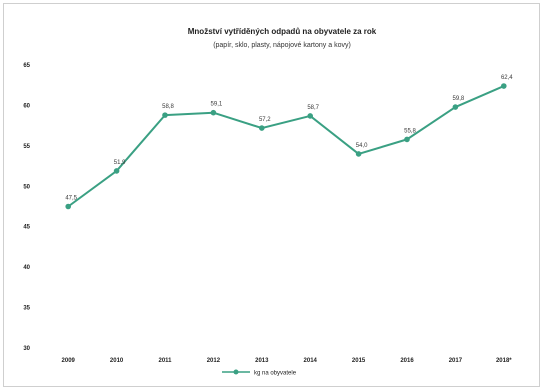 The height and width of the screenshot is (392, 545). What do you see at coordinates (507, 78) in the screenshot?
I see `data-label: 62,4` at bounding box center [507, 78].